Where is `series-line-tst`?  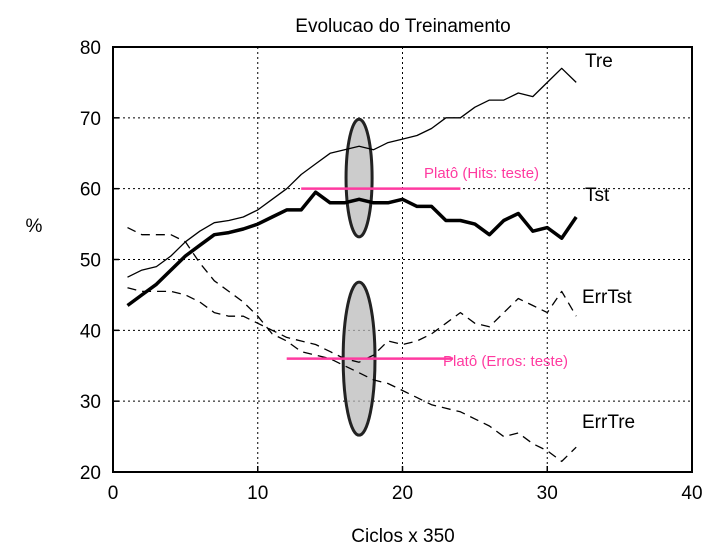 series-line-tst is located at coordinates (352, 248).